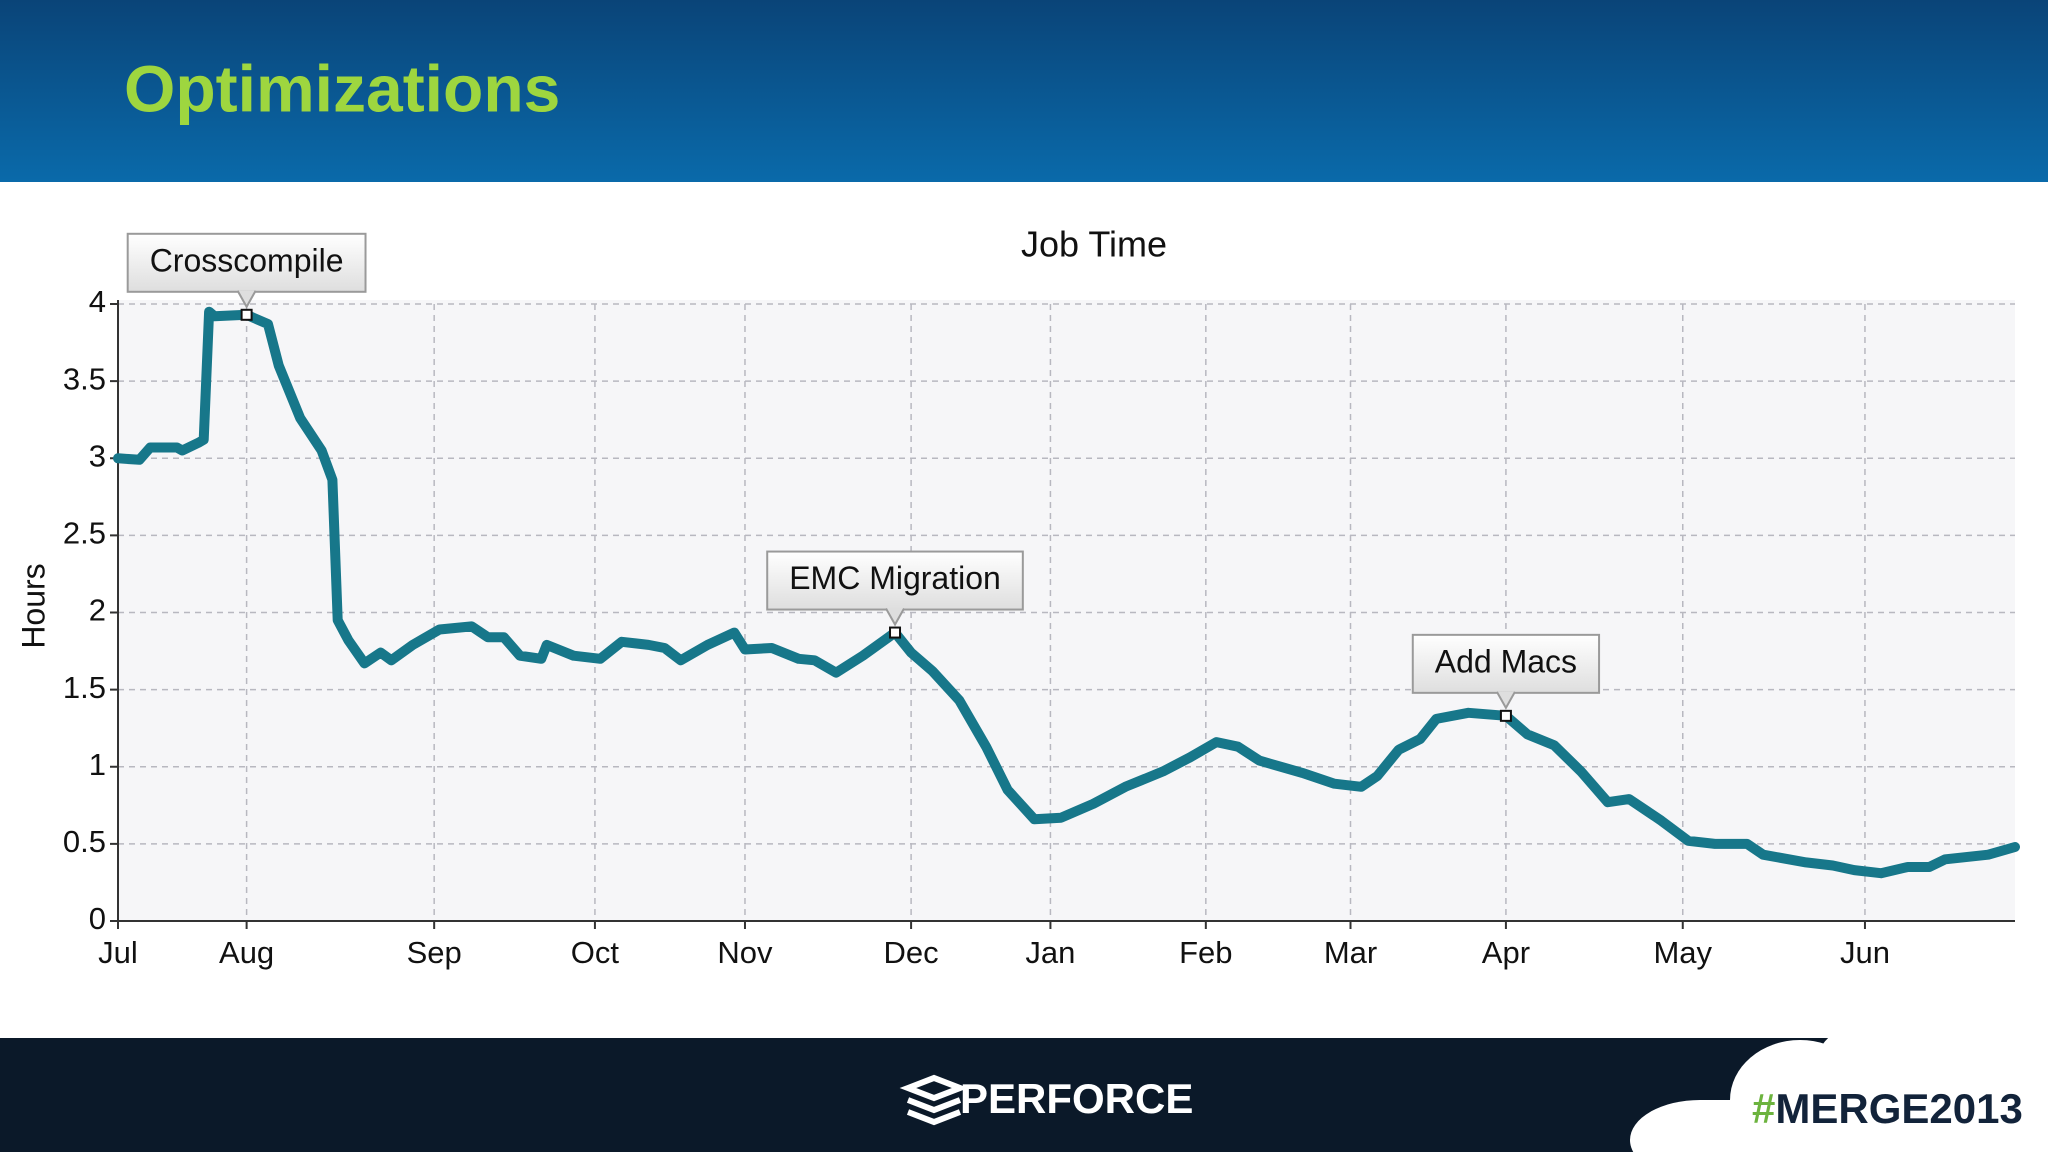 This screenshot has height=1152, width=2048. What do you see at coordinates (84, 687) in the screenshot?
I see `y-tick-label: 1.5` at bounding box center [84, 687].